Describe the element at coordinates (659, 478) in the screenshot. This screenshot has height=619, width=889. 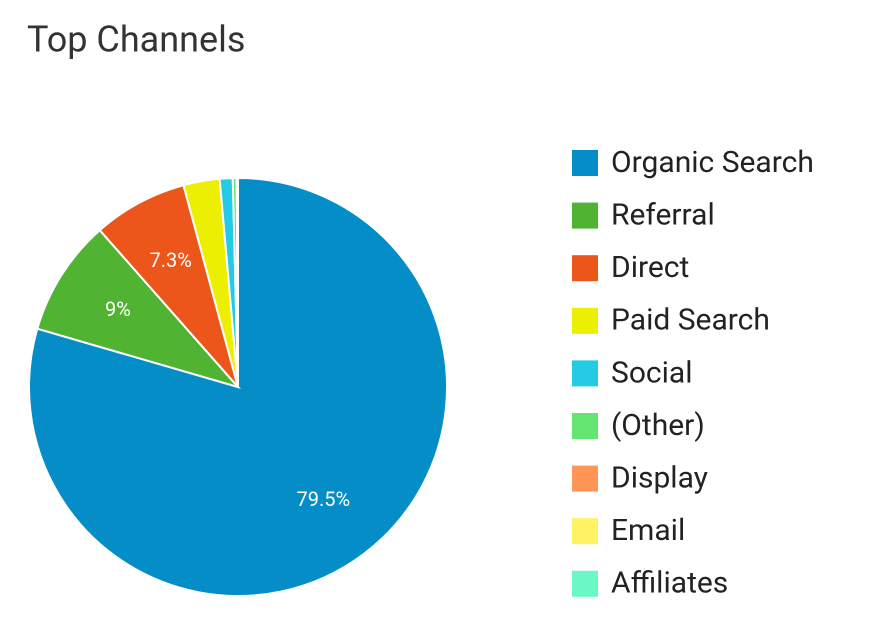
I see `legend-label: Display` at that location.